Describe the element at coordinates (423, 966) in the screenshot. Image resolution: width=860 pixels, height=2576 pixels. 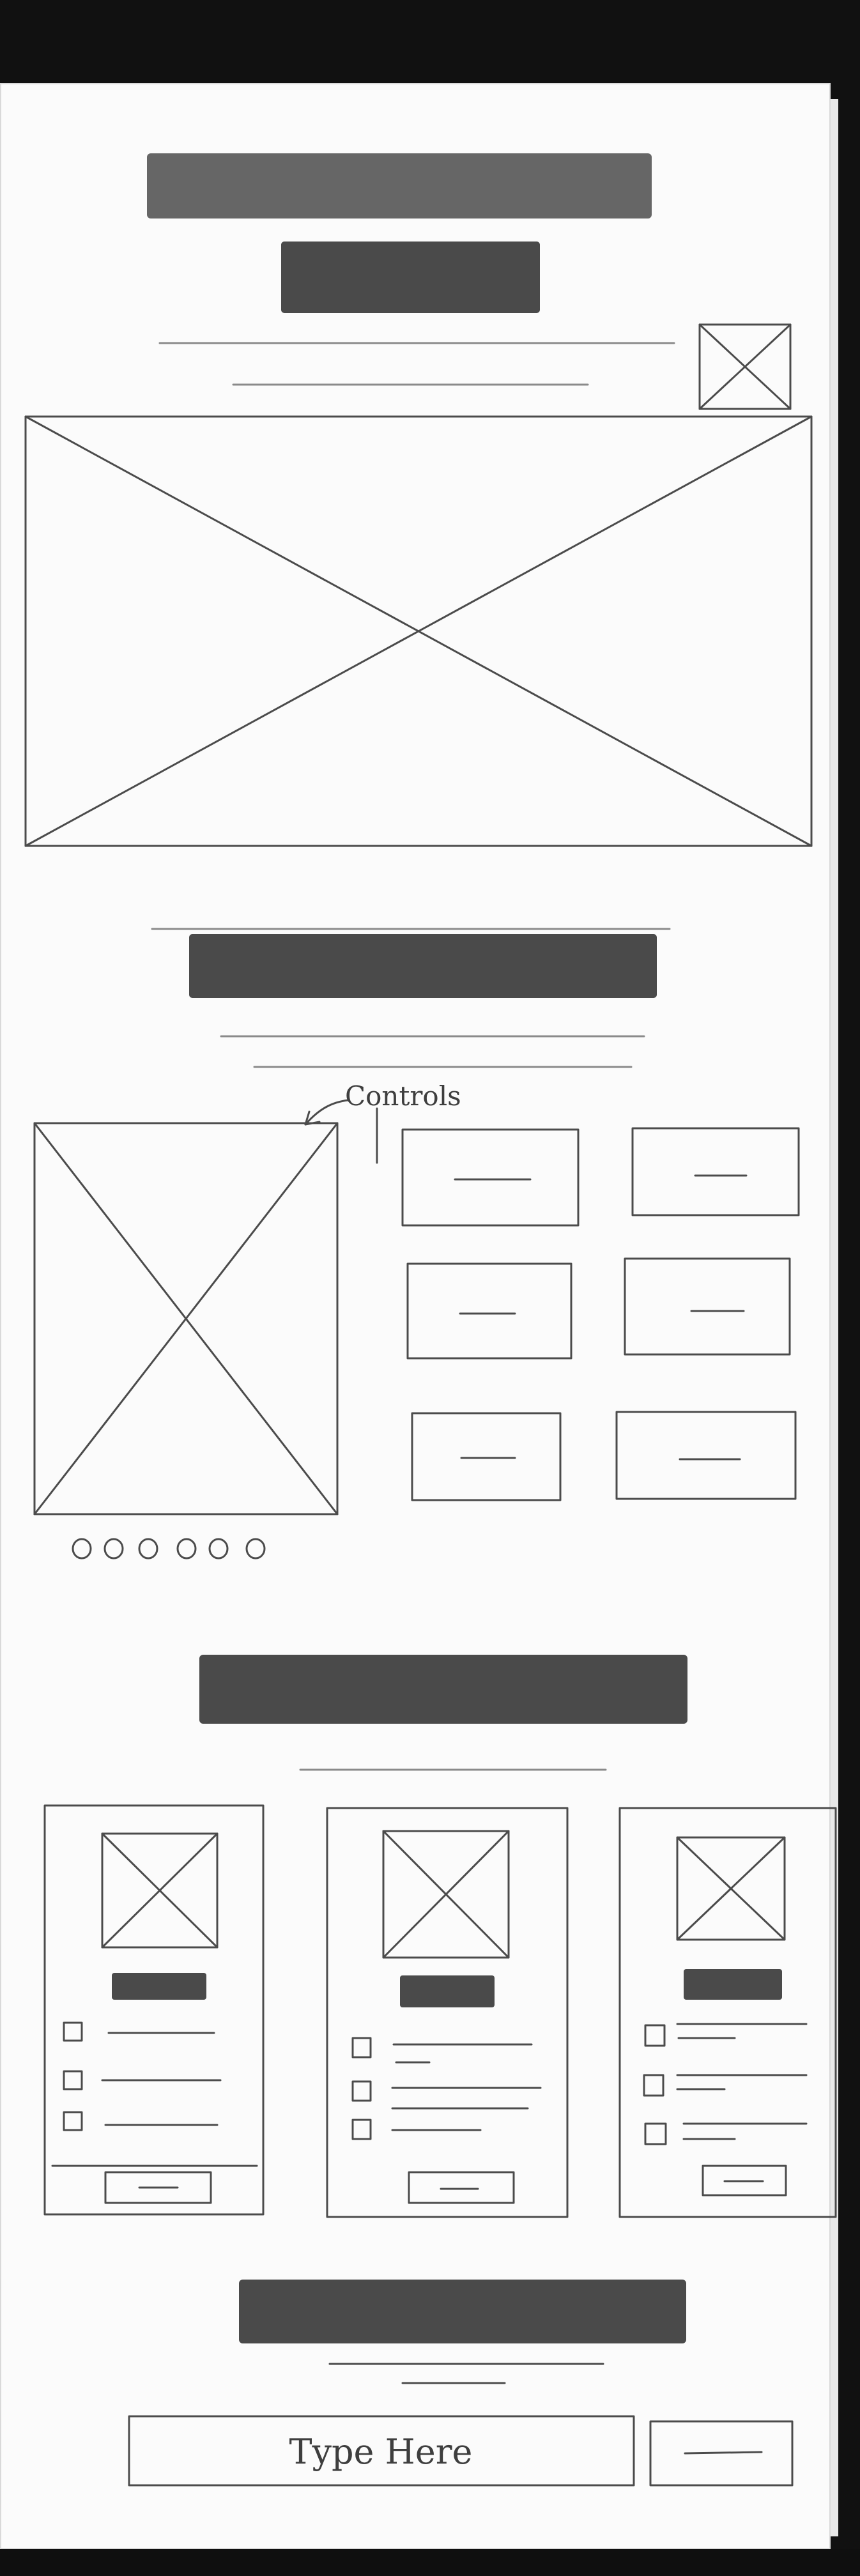
I see `section2-heading-bar` at that location.